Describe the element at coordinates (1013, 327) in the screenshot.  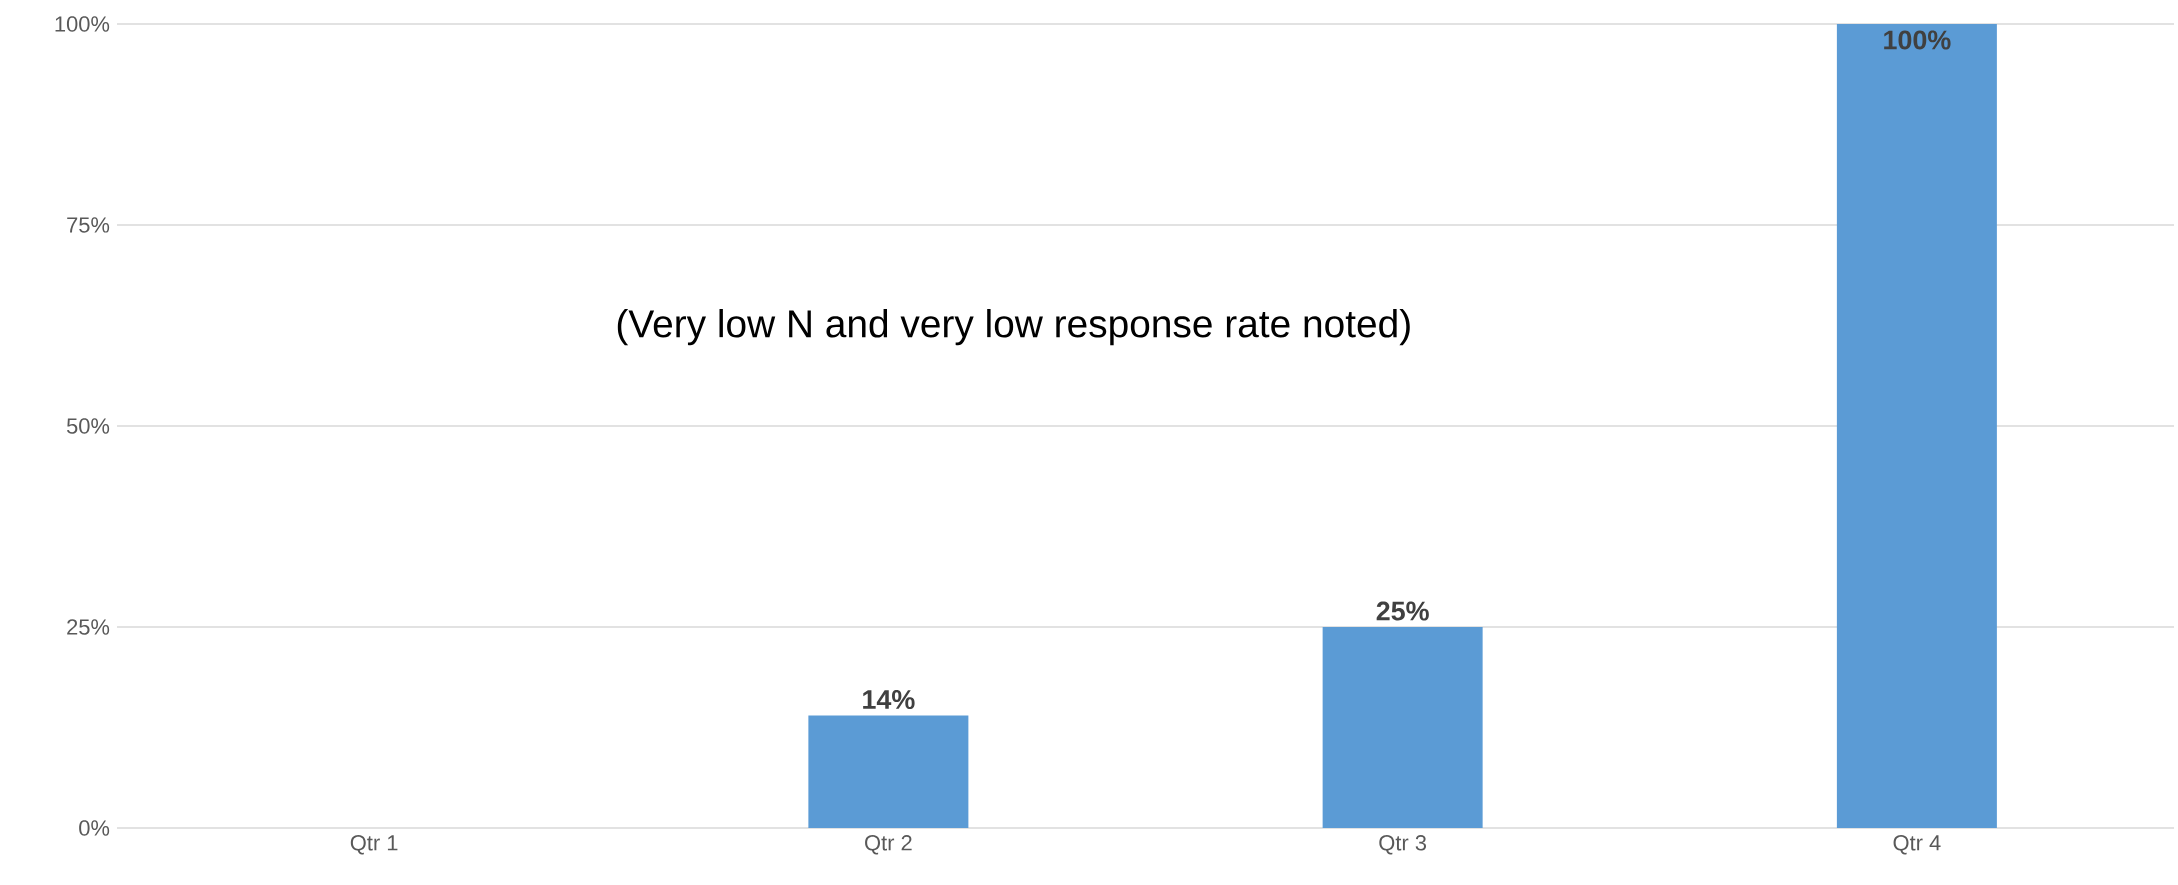
I see `annotation: (Very low N and very low response rate noted)` at that location.